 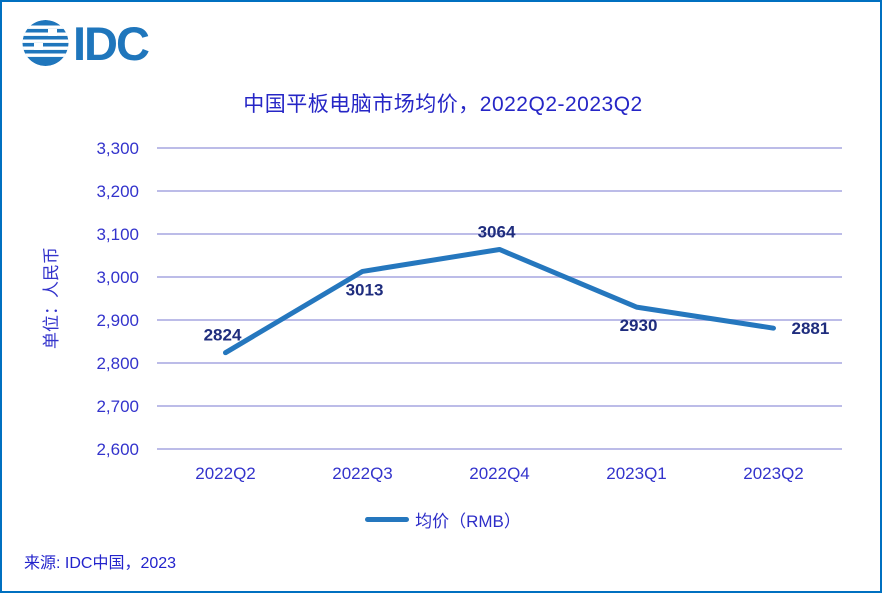 I want to click on legend: 均价（RMB）, so click(x=442, y=519).